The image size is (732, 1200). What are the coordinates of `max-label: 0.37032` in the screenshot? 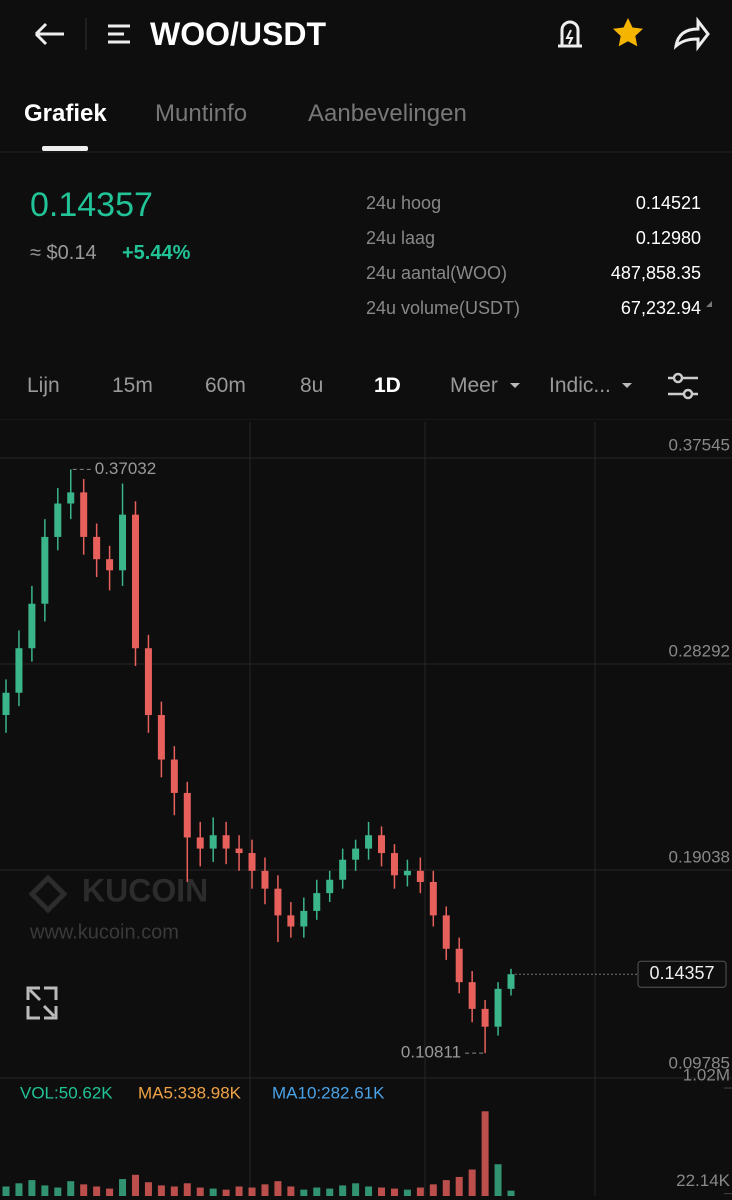 It's located at (125, 468).